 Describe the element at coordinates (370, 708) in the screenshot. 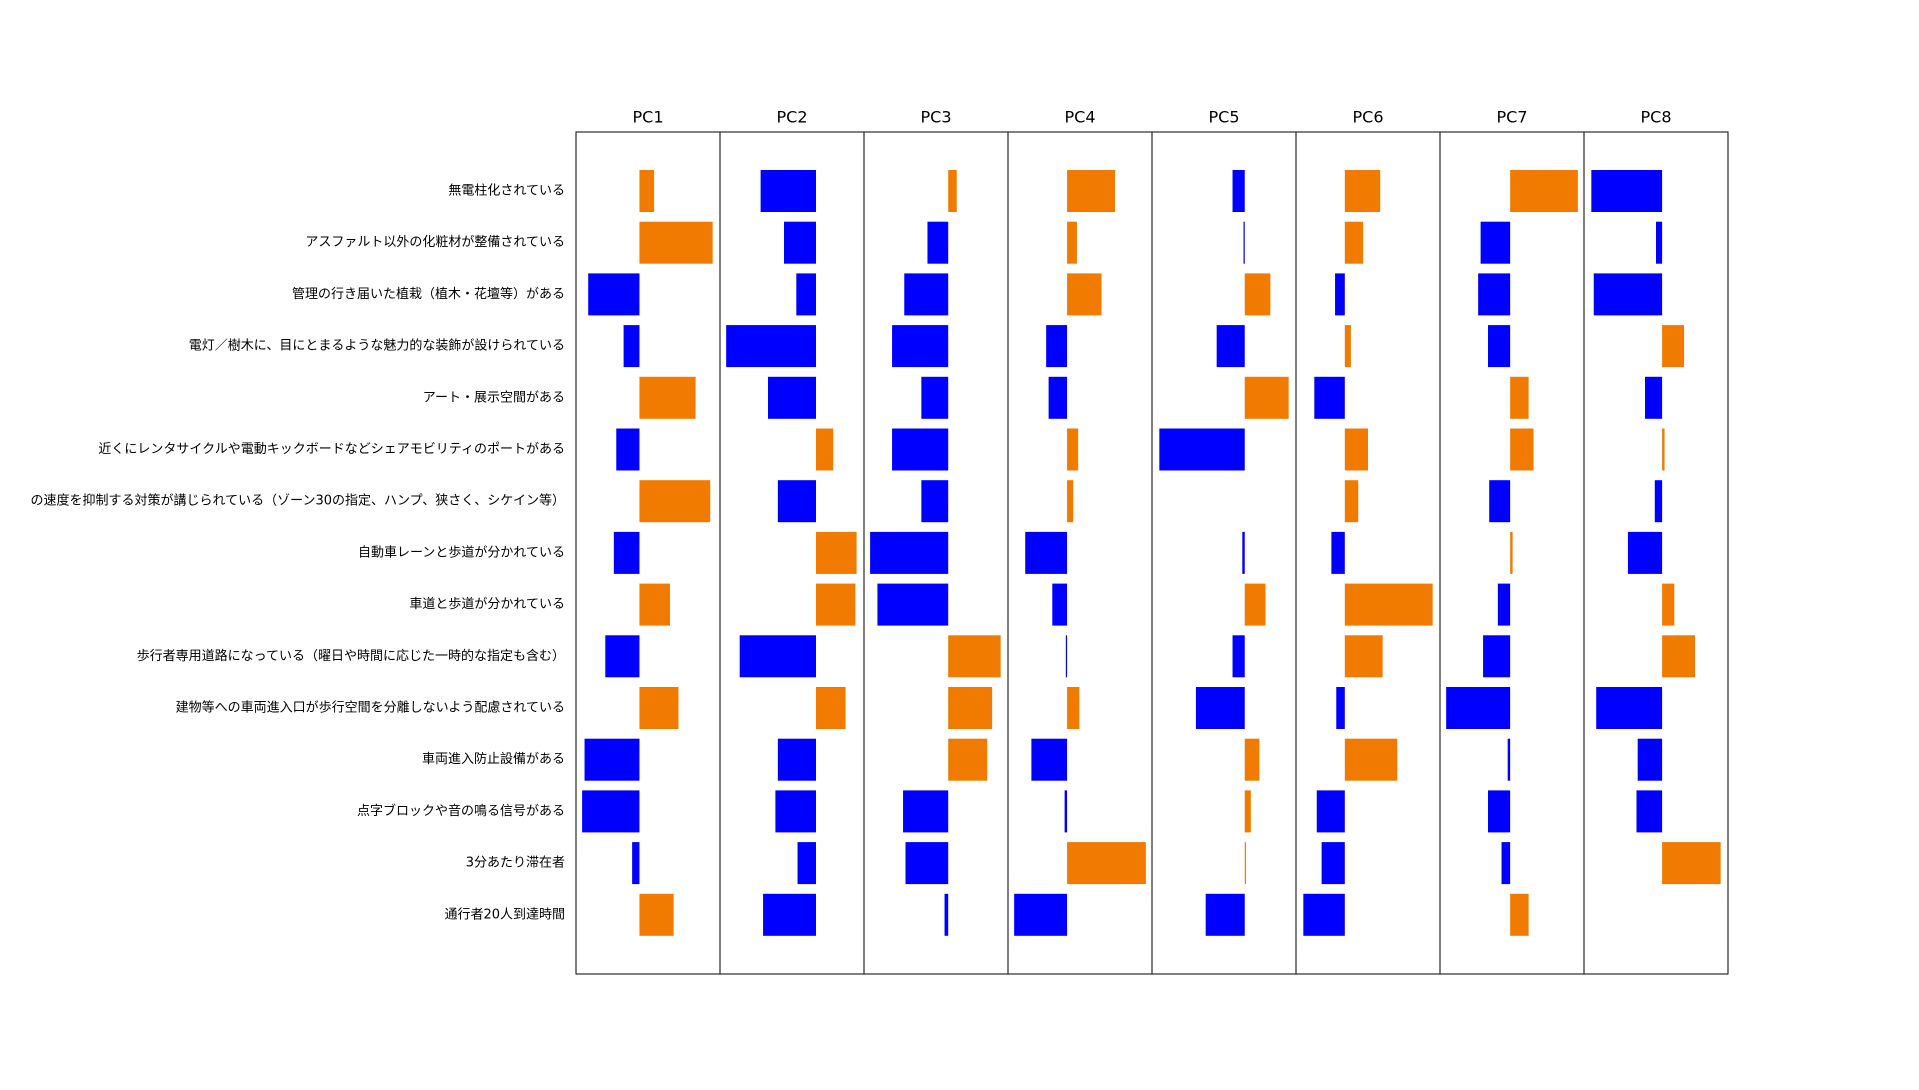

I see `category-label: 建物等への車両進入口が歩行空間を分離しないよう配慮されている` at that location.